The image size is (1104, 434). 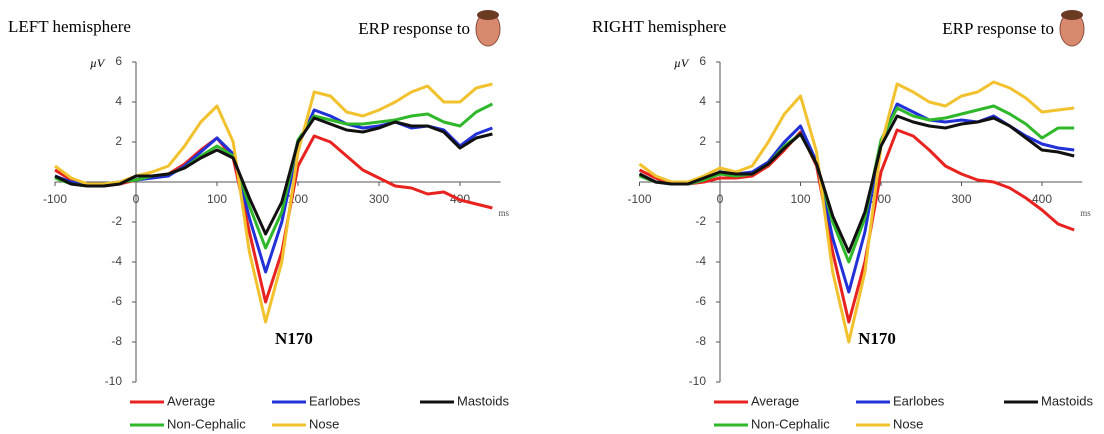 What do you see at coordinates (69, 26) in the screenshot?
I see `chart-title: LEFT hemisphere` at bounding box center [69, 26].